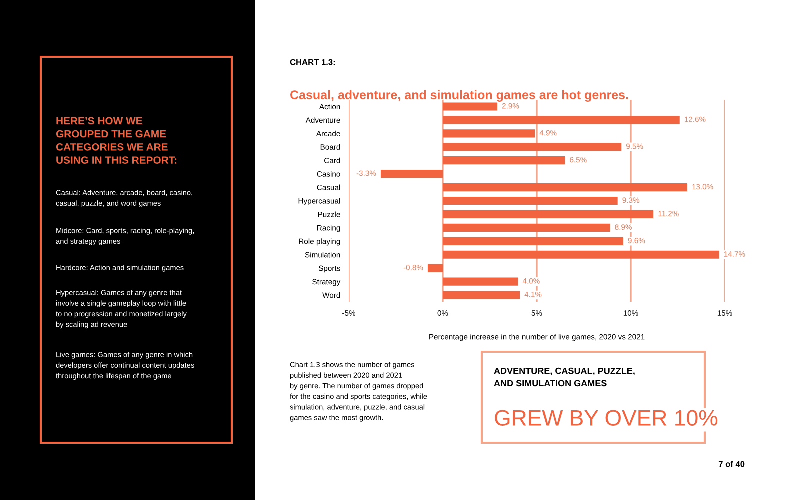 This screenshot has height=500, width=800. Describe the element at coordinates (116, 140) in the screenshot. I see `text: HERE’S HOW WE GROUPED THE GAME CATEGORIES WE ARE USING IN THIS REPORT:` at that location.